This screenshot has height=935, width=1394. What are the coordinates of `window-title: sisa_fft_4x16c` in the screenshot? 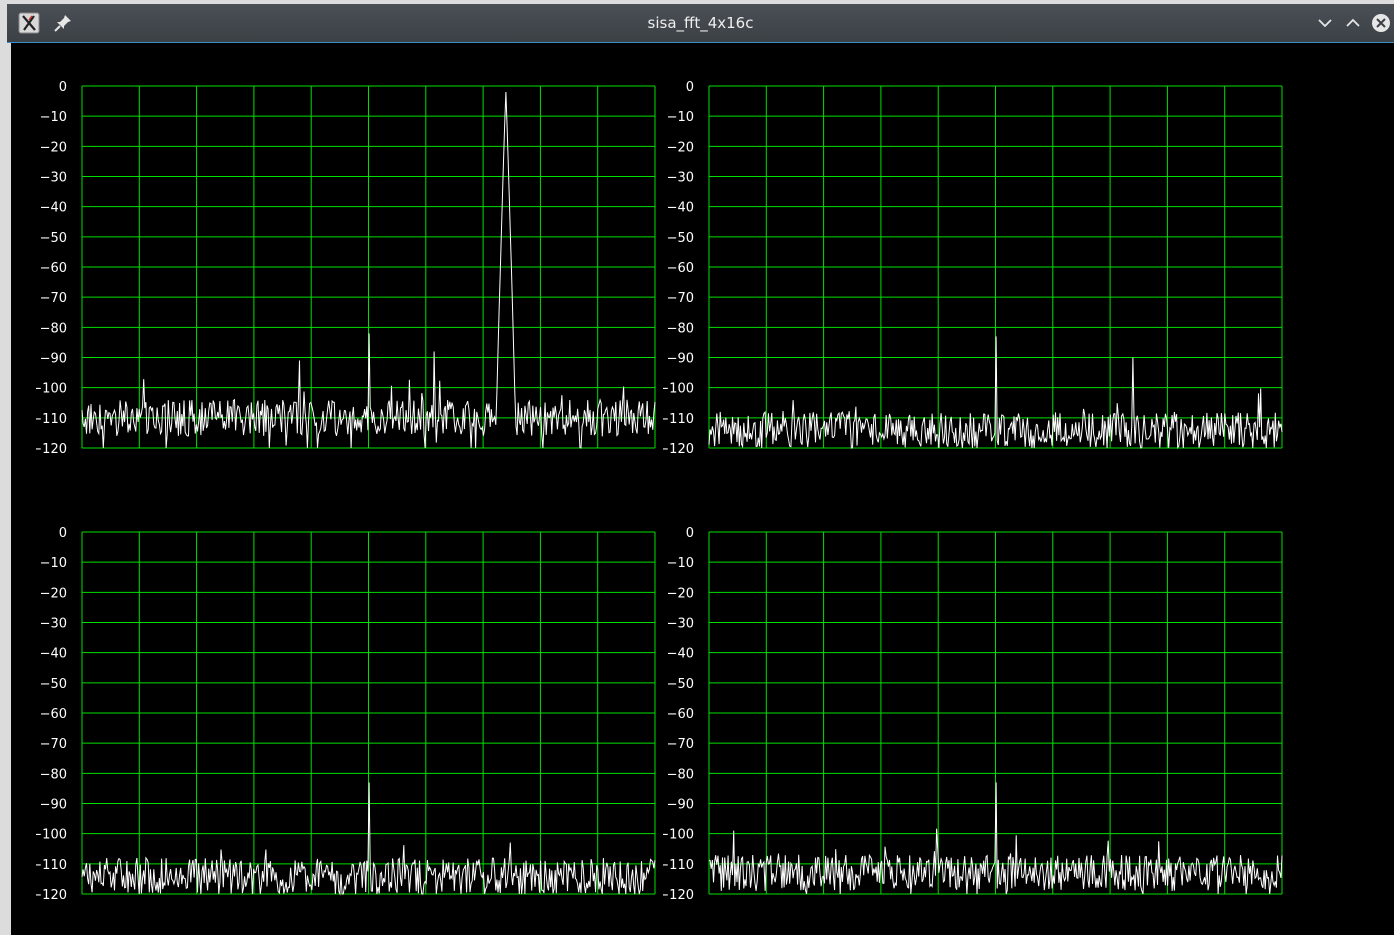 It's located at (700, 23).